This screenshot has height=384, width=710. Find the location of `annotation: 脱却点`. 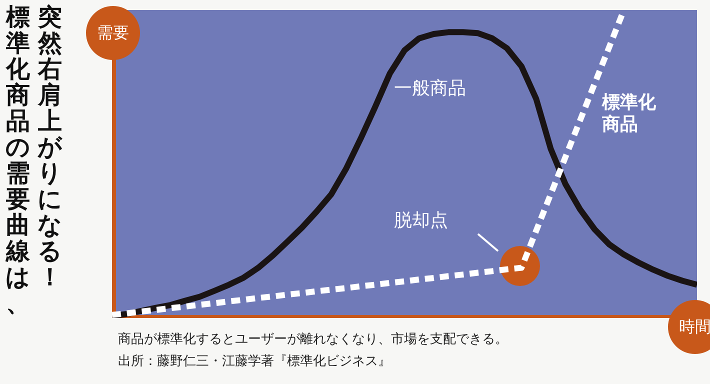

annotation: 脱却点 is located at coordinates (421, 220).